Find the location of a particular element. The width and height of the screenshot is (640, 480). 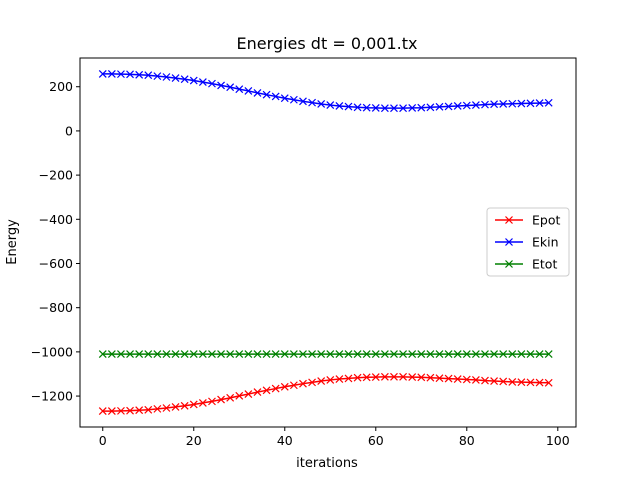

epot-line is located at coordinates (325, 394).